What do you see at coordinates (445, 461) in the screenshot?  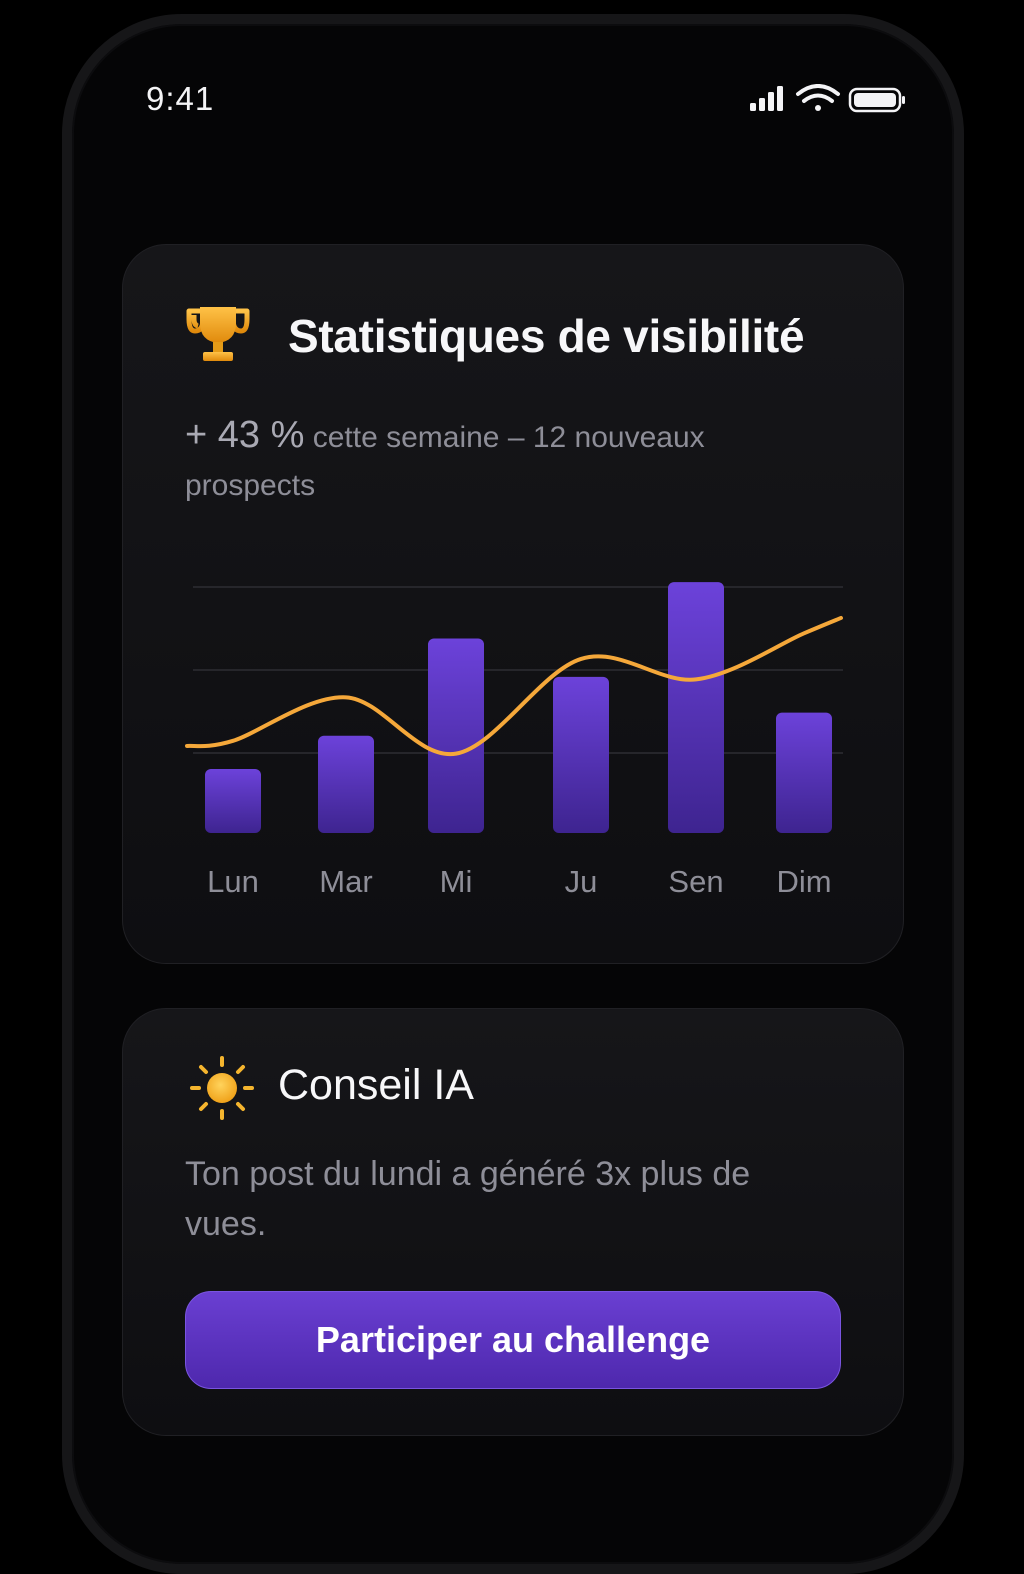 I see `summary-text: cette semaine – 12 nouveaux prospects` at bounding box center [445, 461].